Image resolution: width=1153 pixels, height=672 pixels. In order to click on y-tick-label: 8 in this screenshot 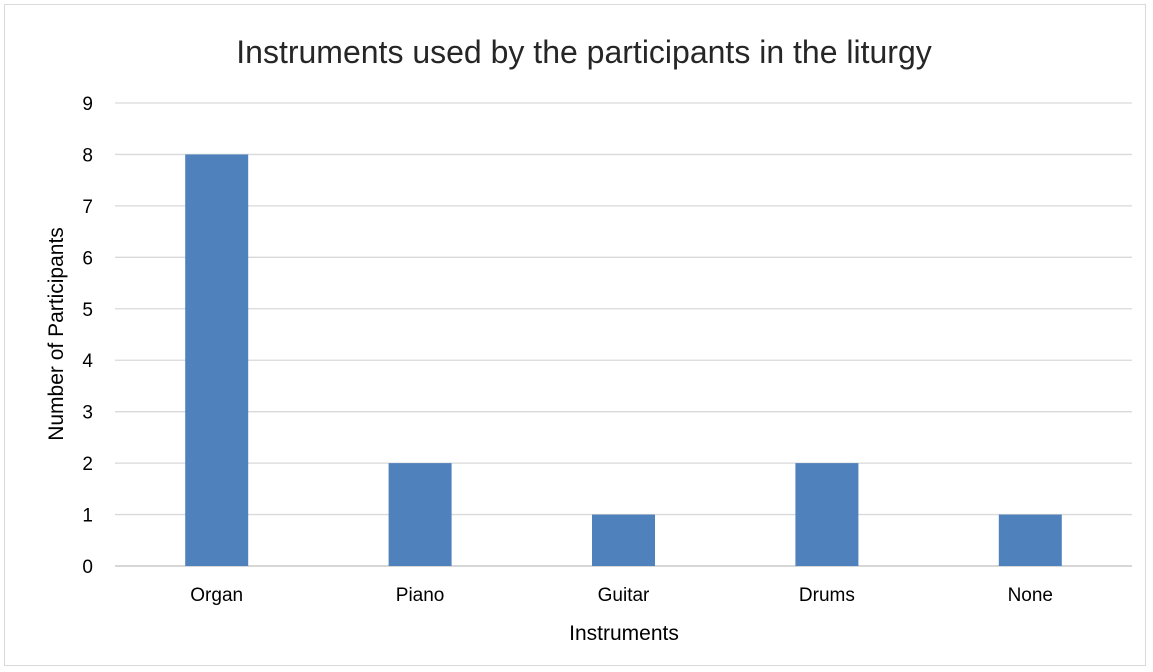, I will do `click(87, 155)`.